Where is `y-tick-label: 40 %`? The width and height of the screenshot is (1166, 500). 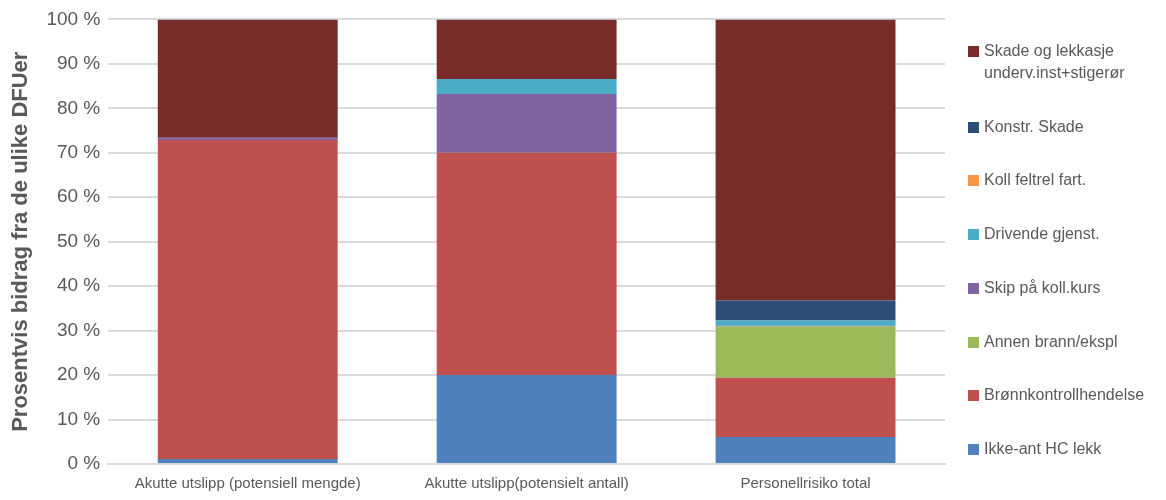
y-tick-label: 40 % is located at coordinates (78, 285).